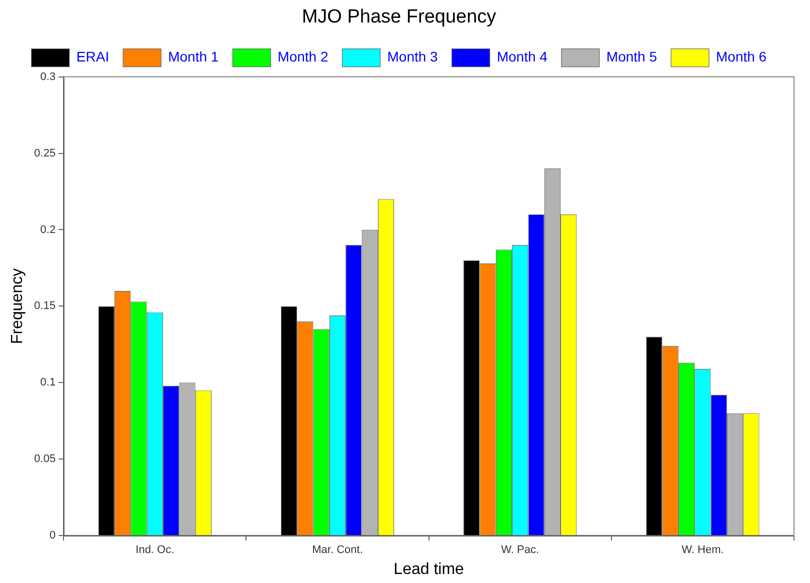 The width and height of the screenshot is (810, 583). What do you see at coordinates (429, 569) in the screenshot?
I see `x-axis-title: Lead time` at bounding box center [429, 569].